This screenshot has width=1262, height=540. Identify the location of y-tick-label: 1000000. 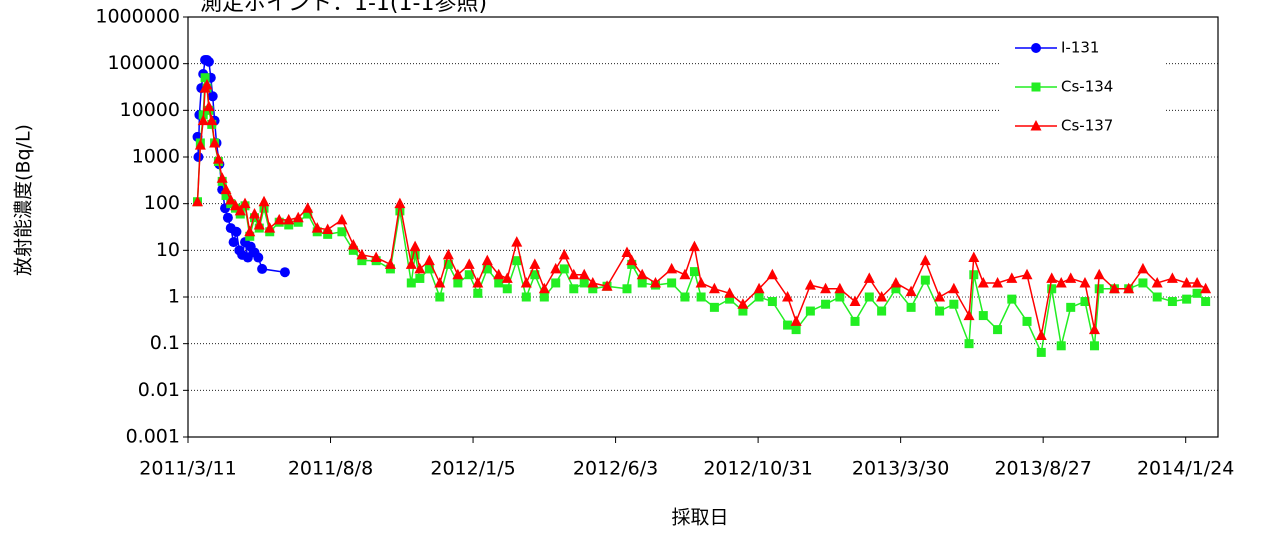
(137, 17).